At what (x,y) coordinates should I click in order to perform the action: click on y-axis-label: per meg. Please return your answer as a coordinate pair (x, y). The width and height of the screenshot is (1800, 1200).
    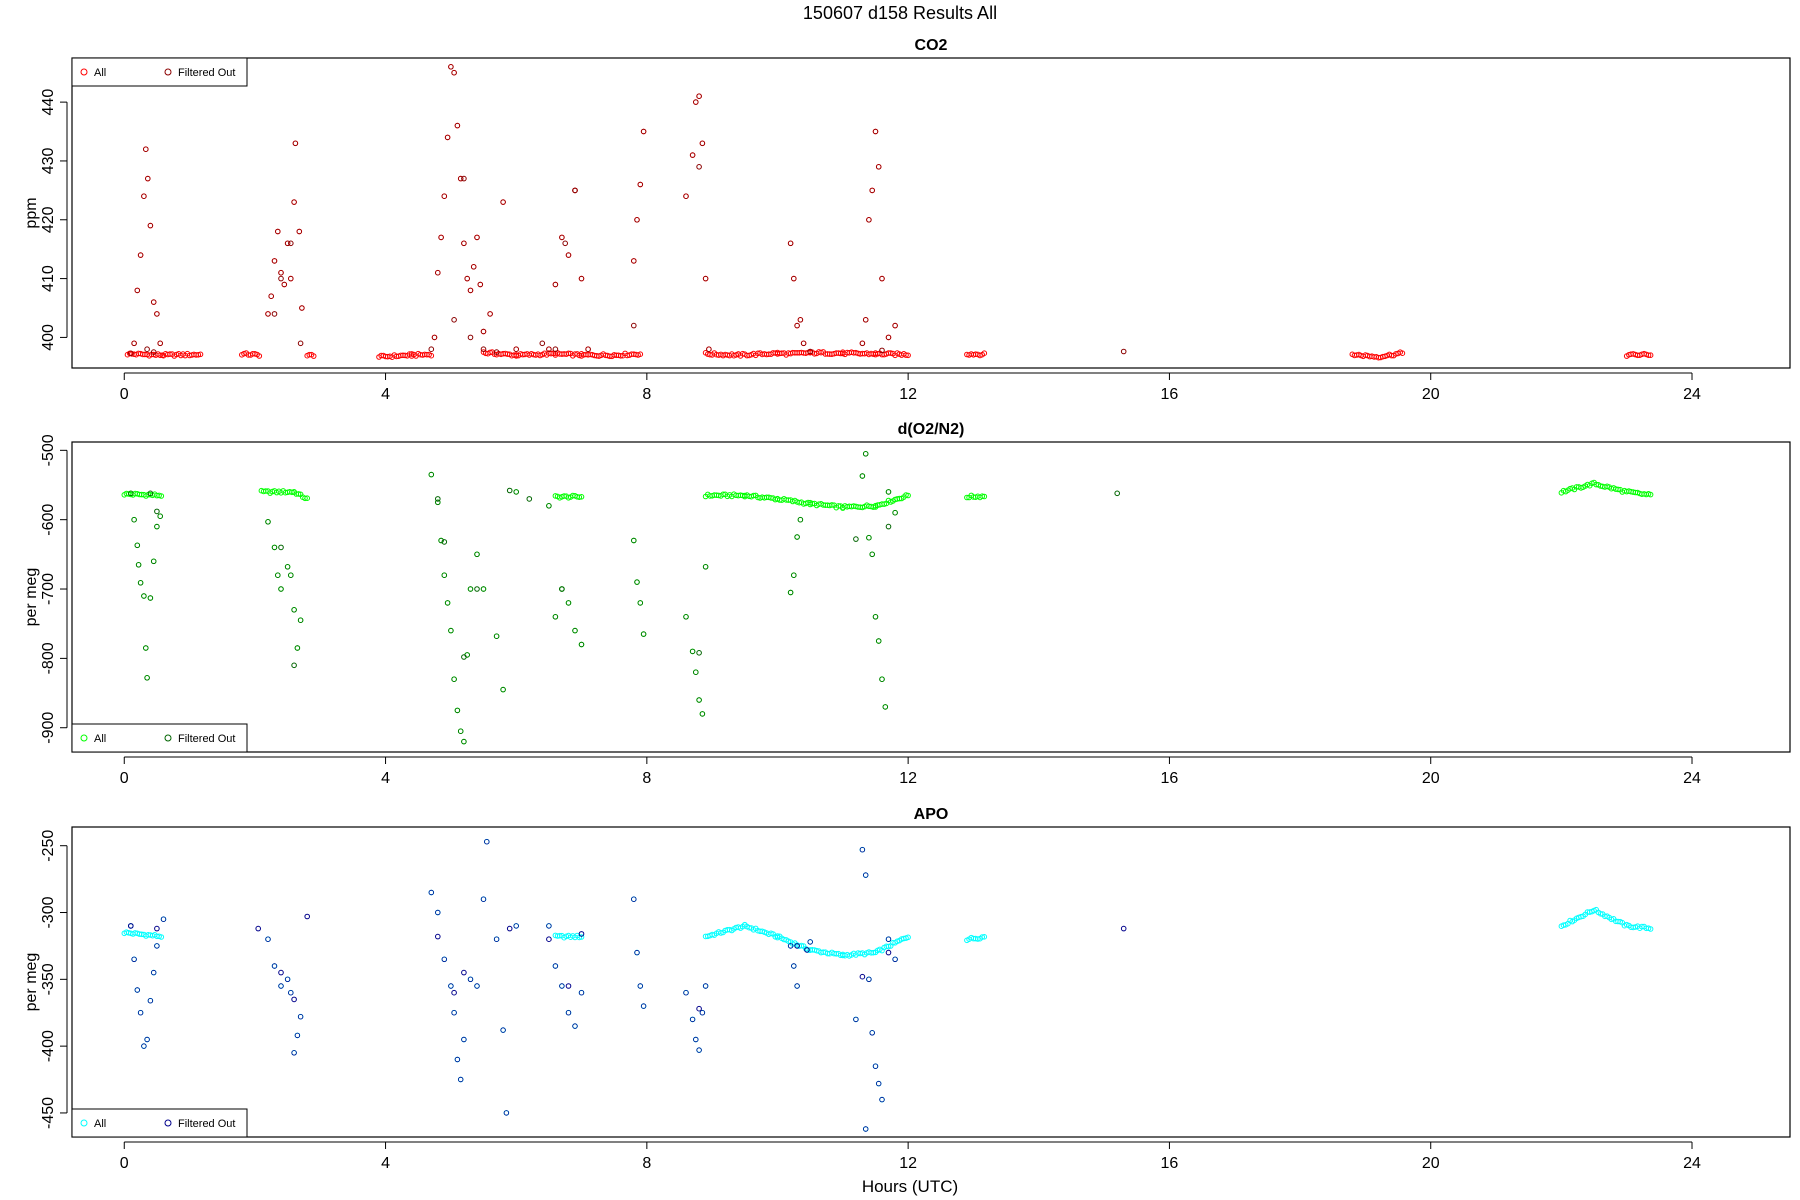
    Looking at the image, I should click on (31, 982).